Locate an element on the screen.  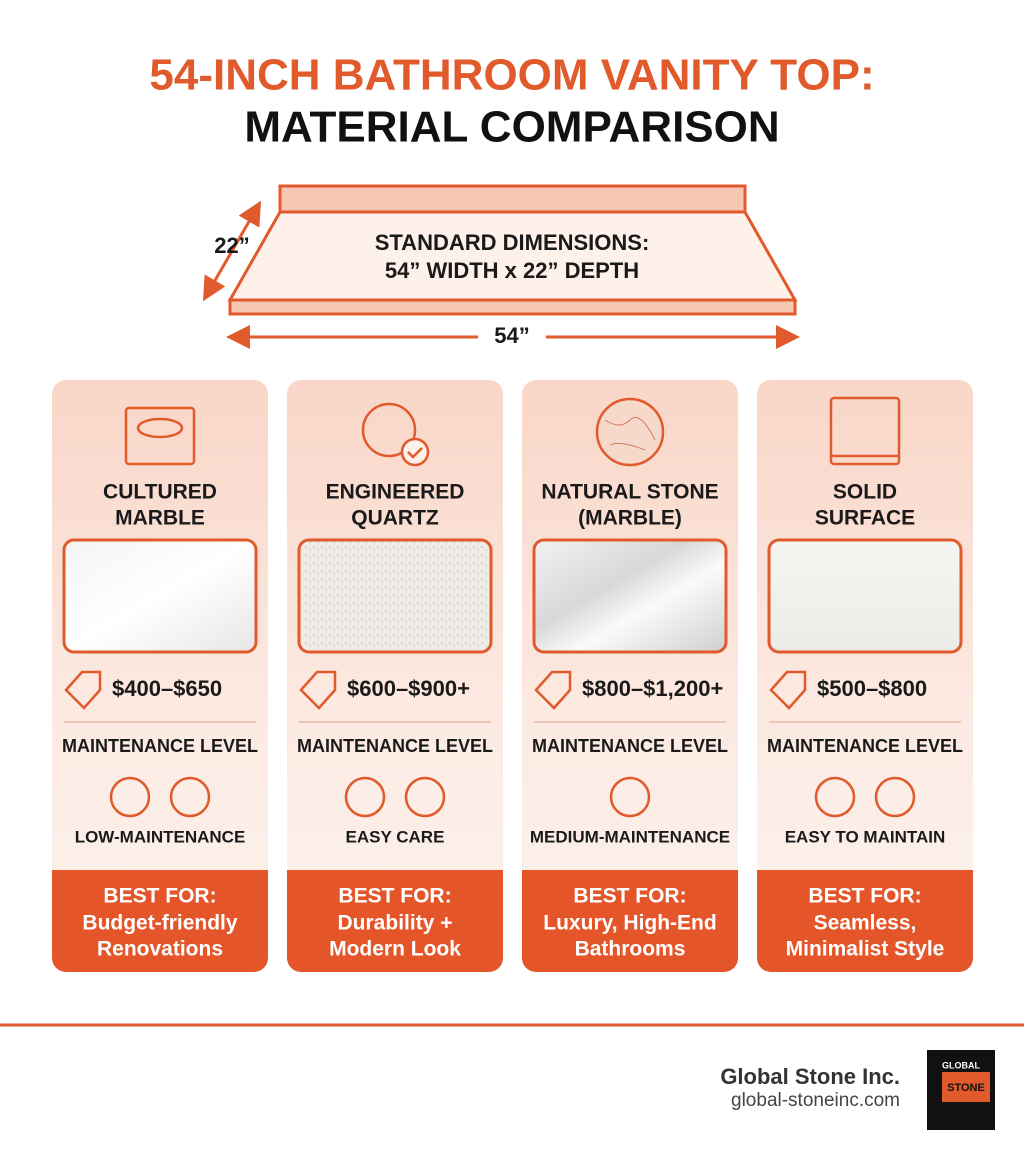
company-url: global-stoneinc.com is located at coordinates (815, 1100).